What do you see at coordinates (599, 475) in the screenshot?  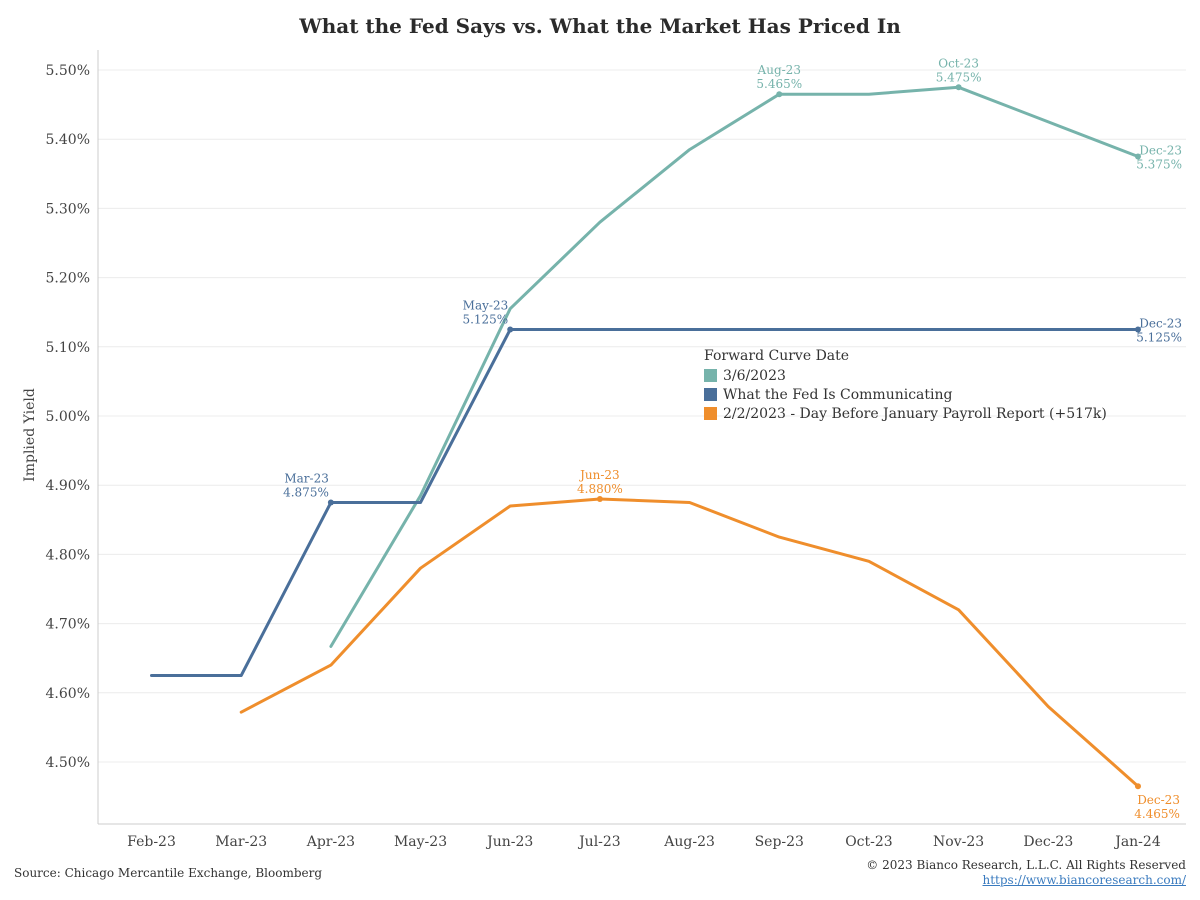 I see `annotation-label: Jun-23` at bounding box center [599, 475].